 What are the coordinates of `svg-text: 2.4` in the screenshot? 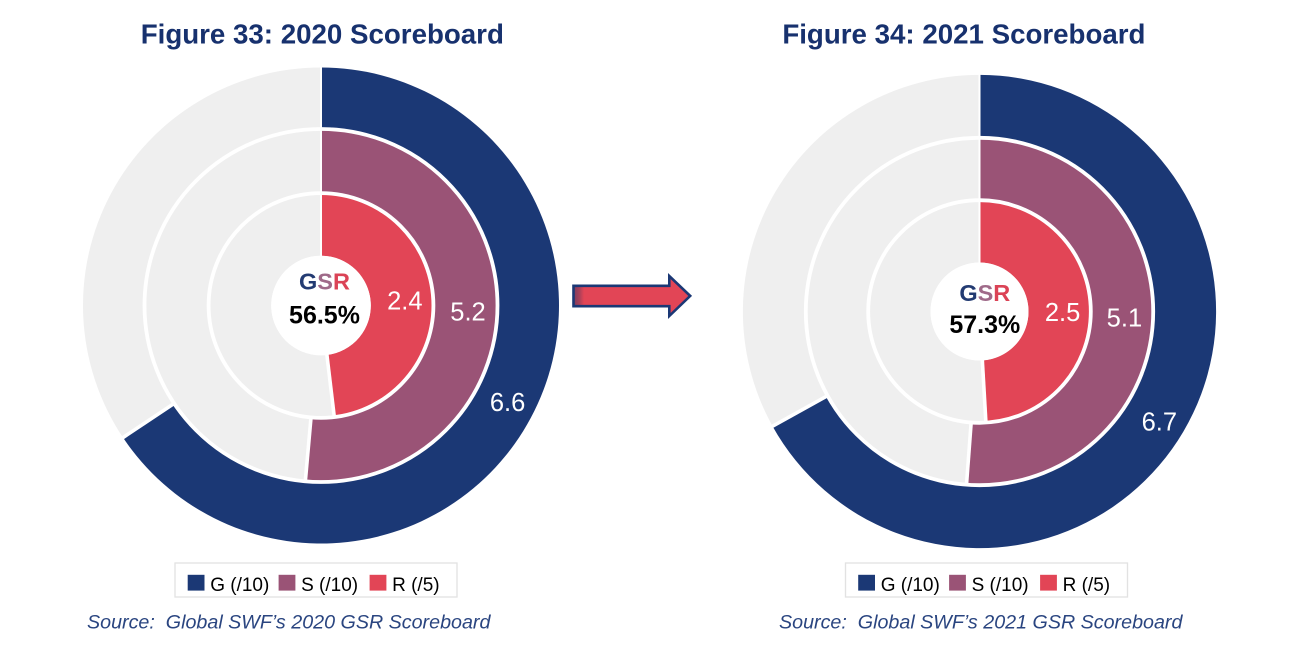 It's located at (404, 301).